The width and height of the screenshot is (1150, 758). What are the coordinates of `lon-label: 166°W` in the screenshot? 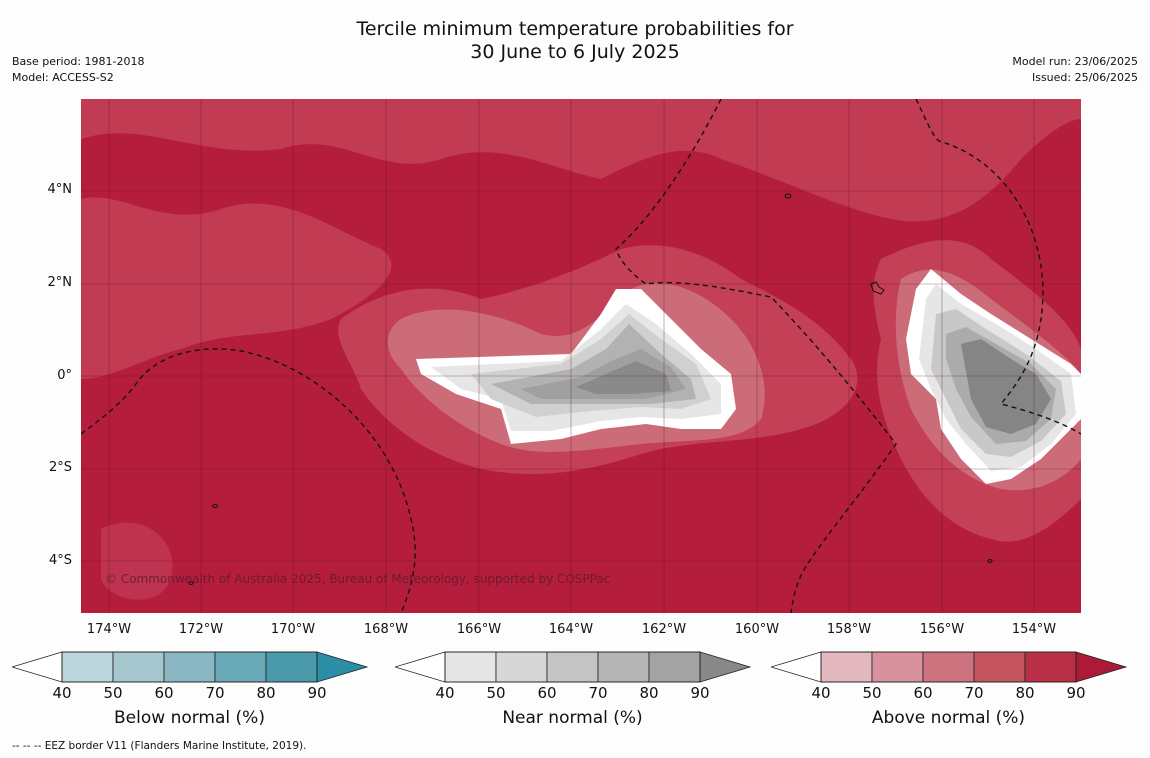 It's located at (479, 629).